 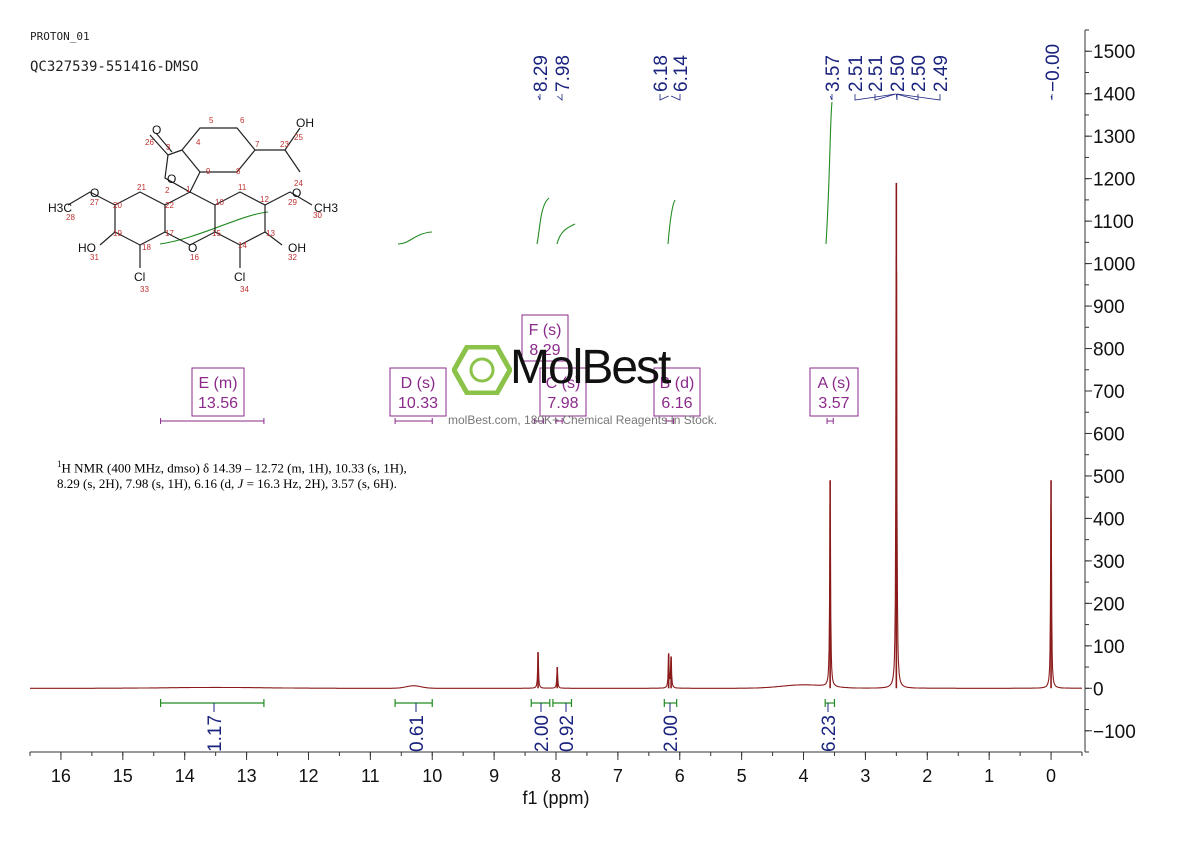 I want to click on watermark-brand: MolBest, so click(x=590, y=367).